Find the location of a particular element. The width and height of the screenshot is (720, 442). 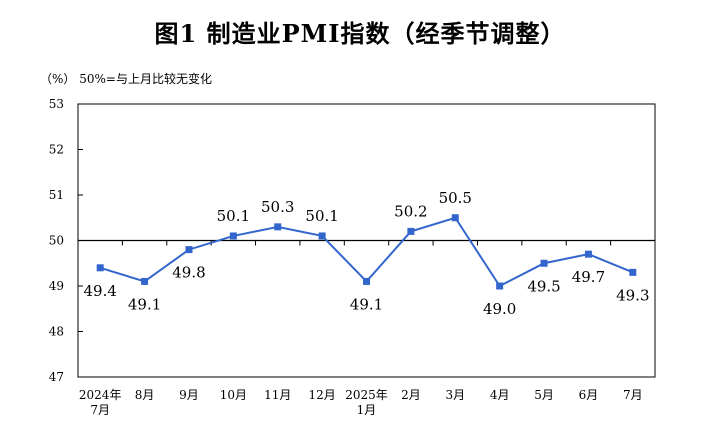

data-label: 49.0 is located at coordinates (499, 309).